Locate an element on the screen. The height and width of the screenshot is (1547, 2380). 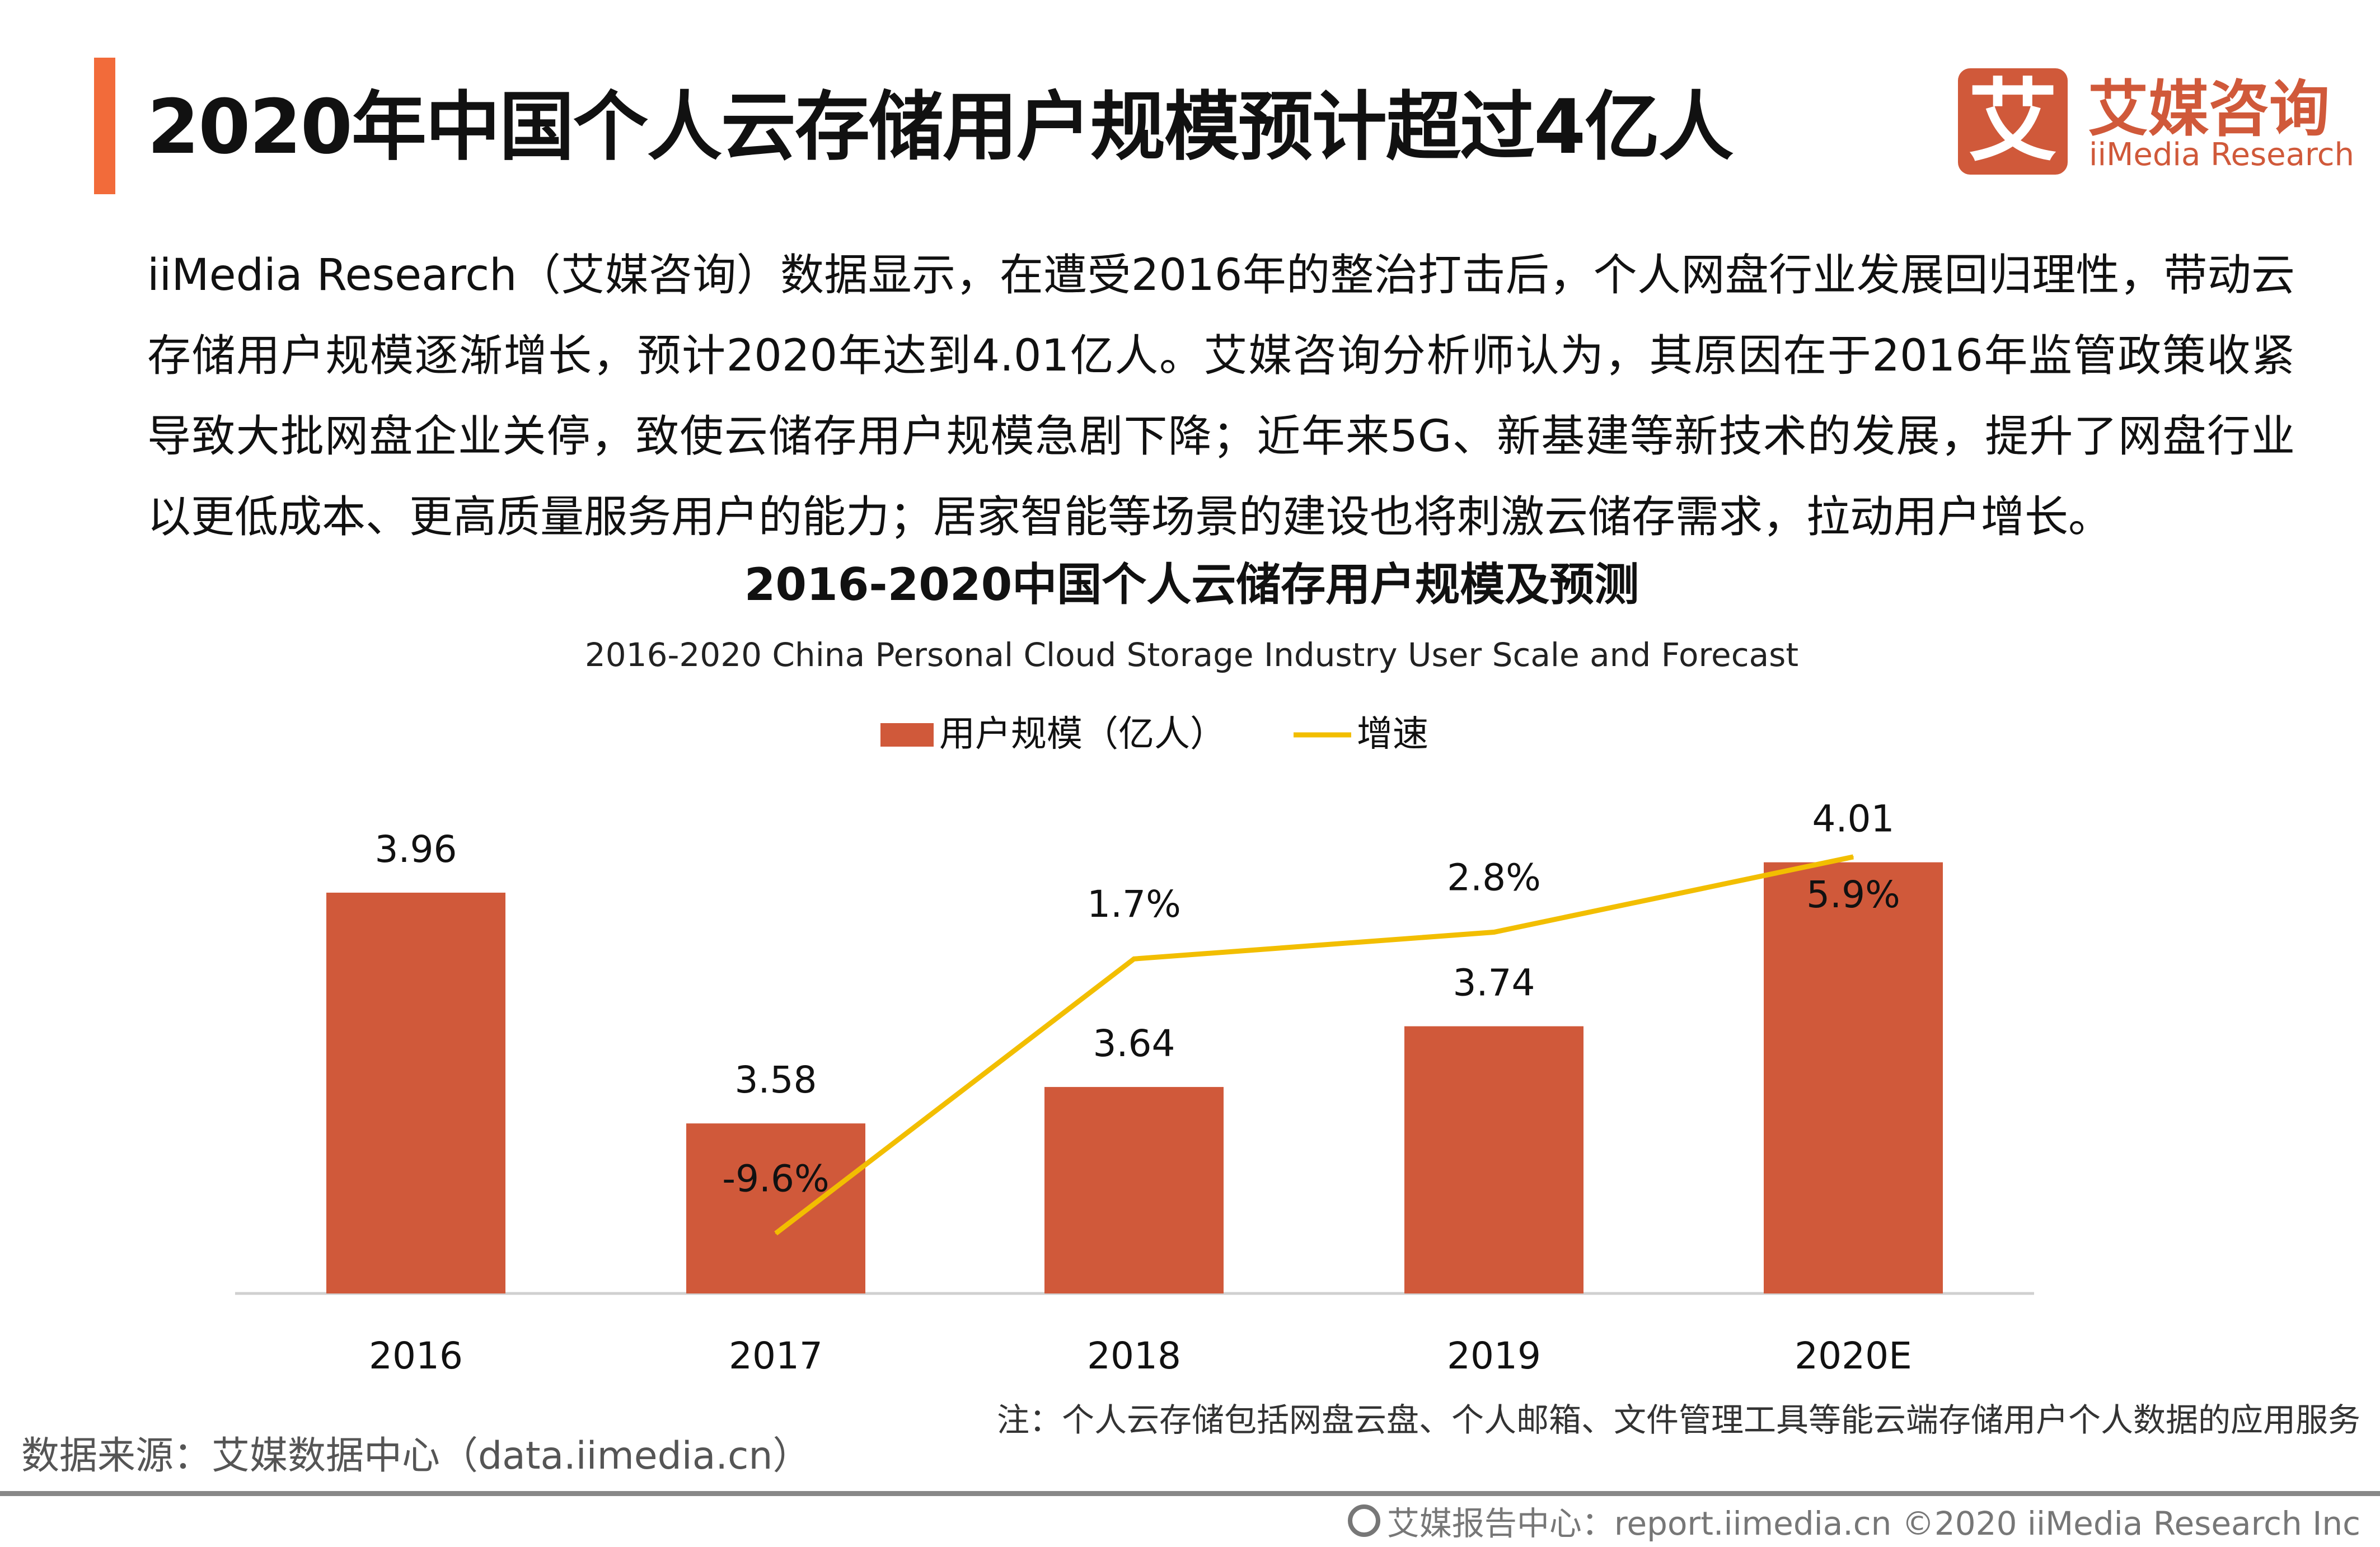
x-tick-2020E: 2020E is located at coordinates (1854, 1356).